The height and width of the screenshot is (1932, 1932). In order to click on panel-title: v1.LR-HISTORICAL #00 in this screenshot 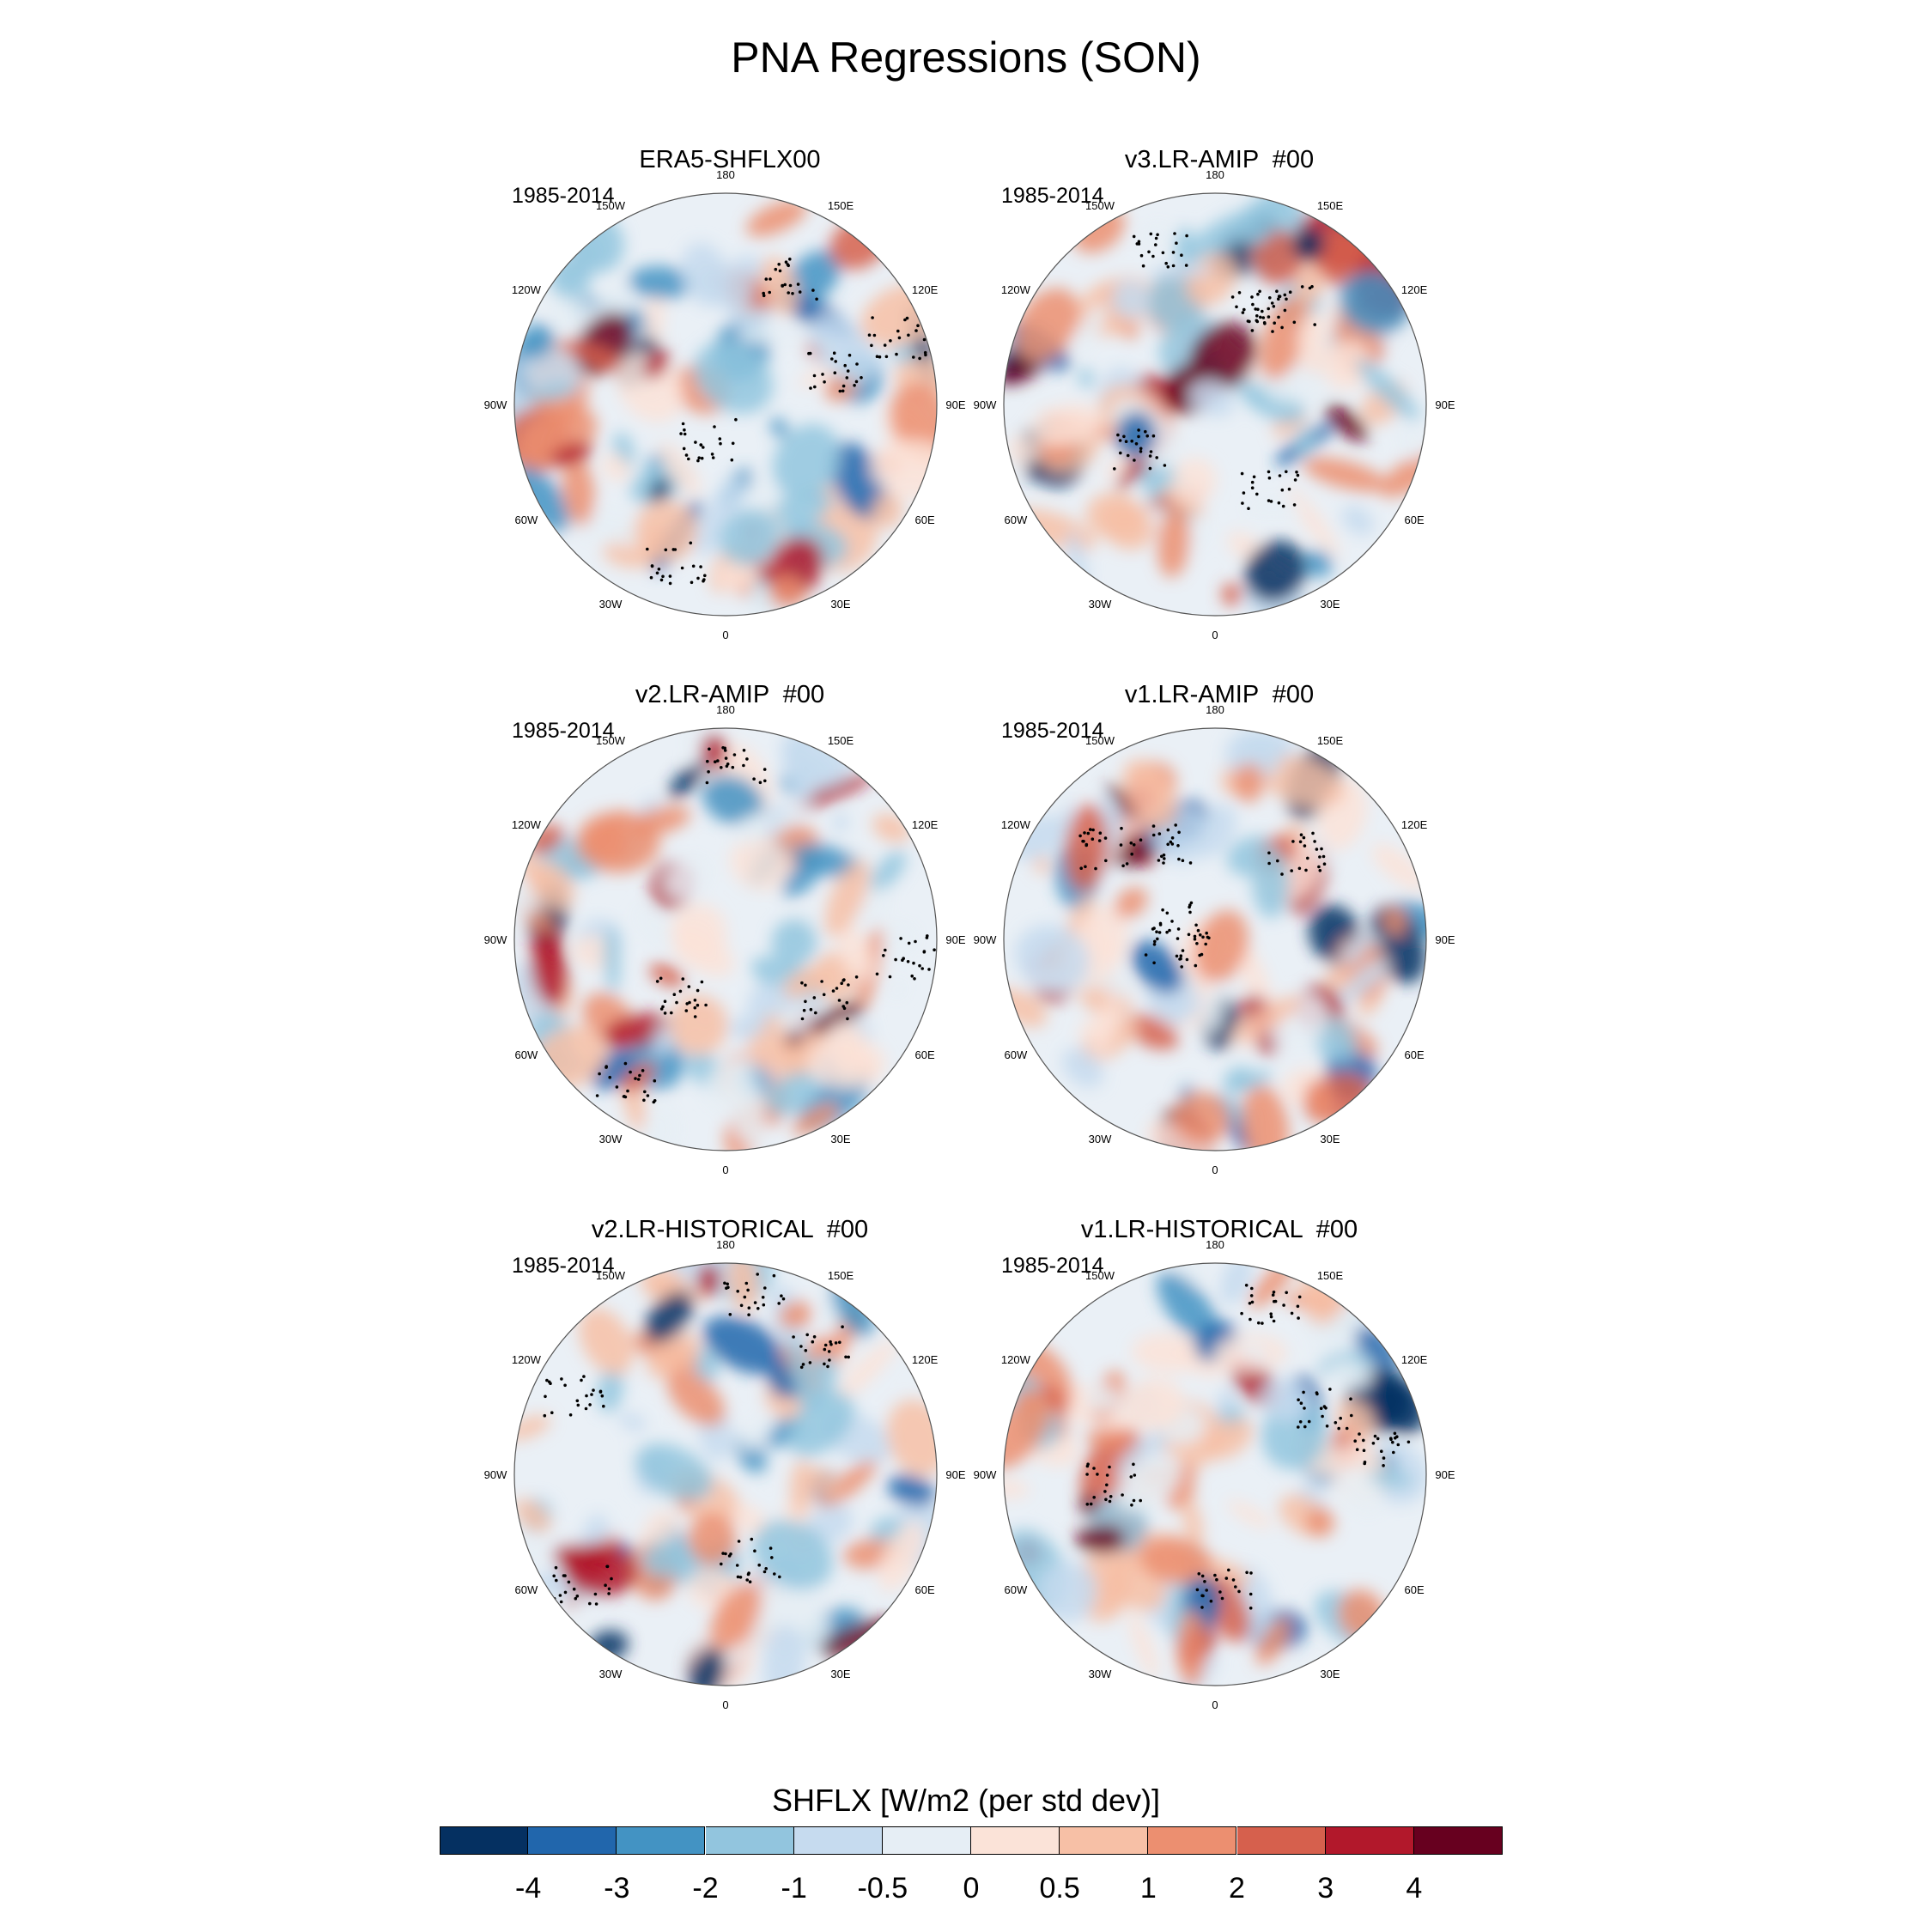, I will do `click(1219, 1229)`.